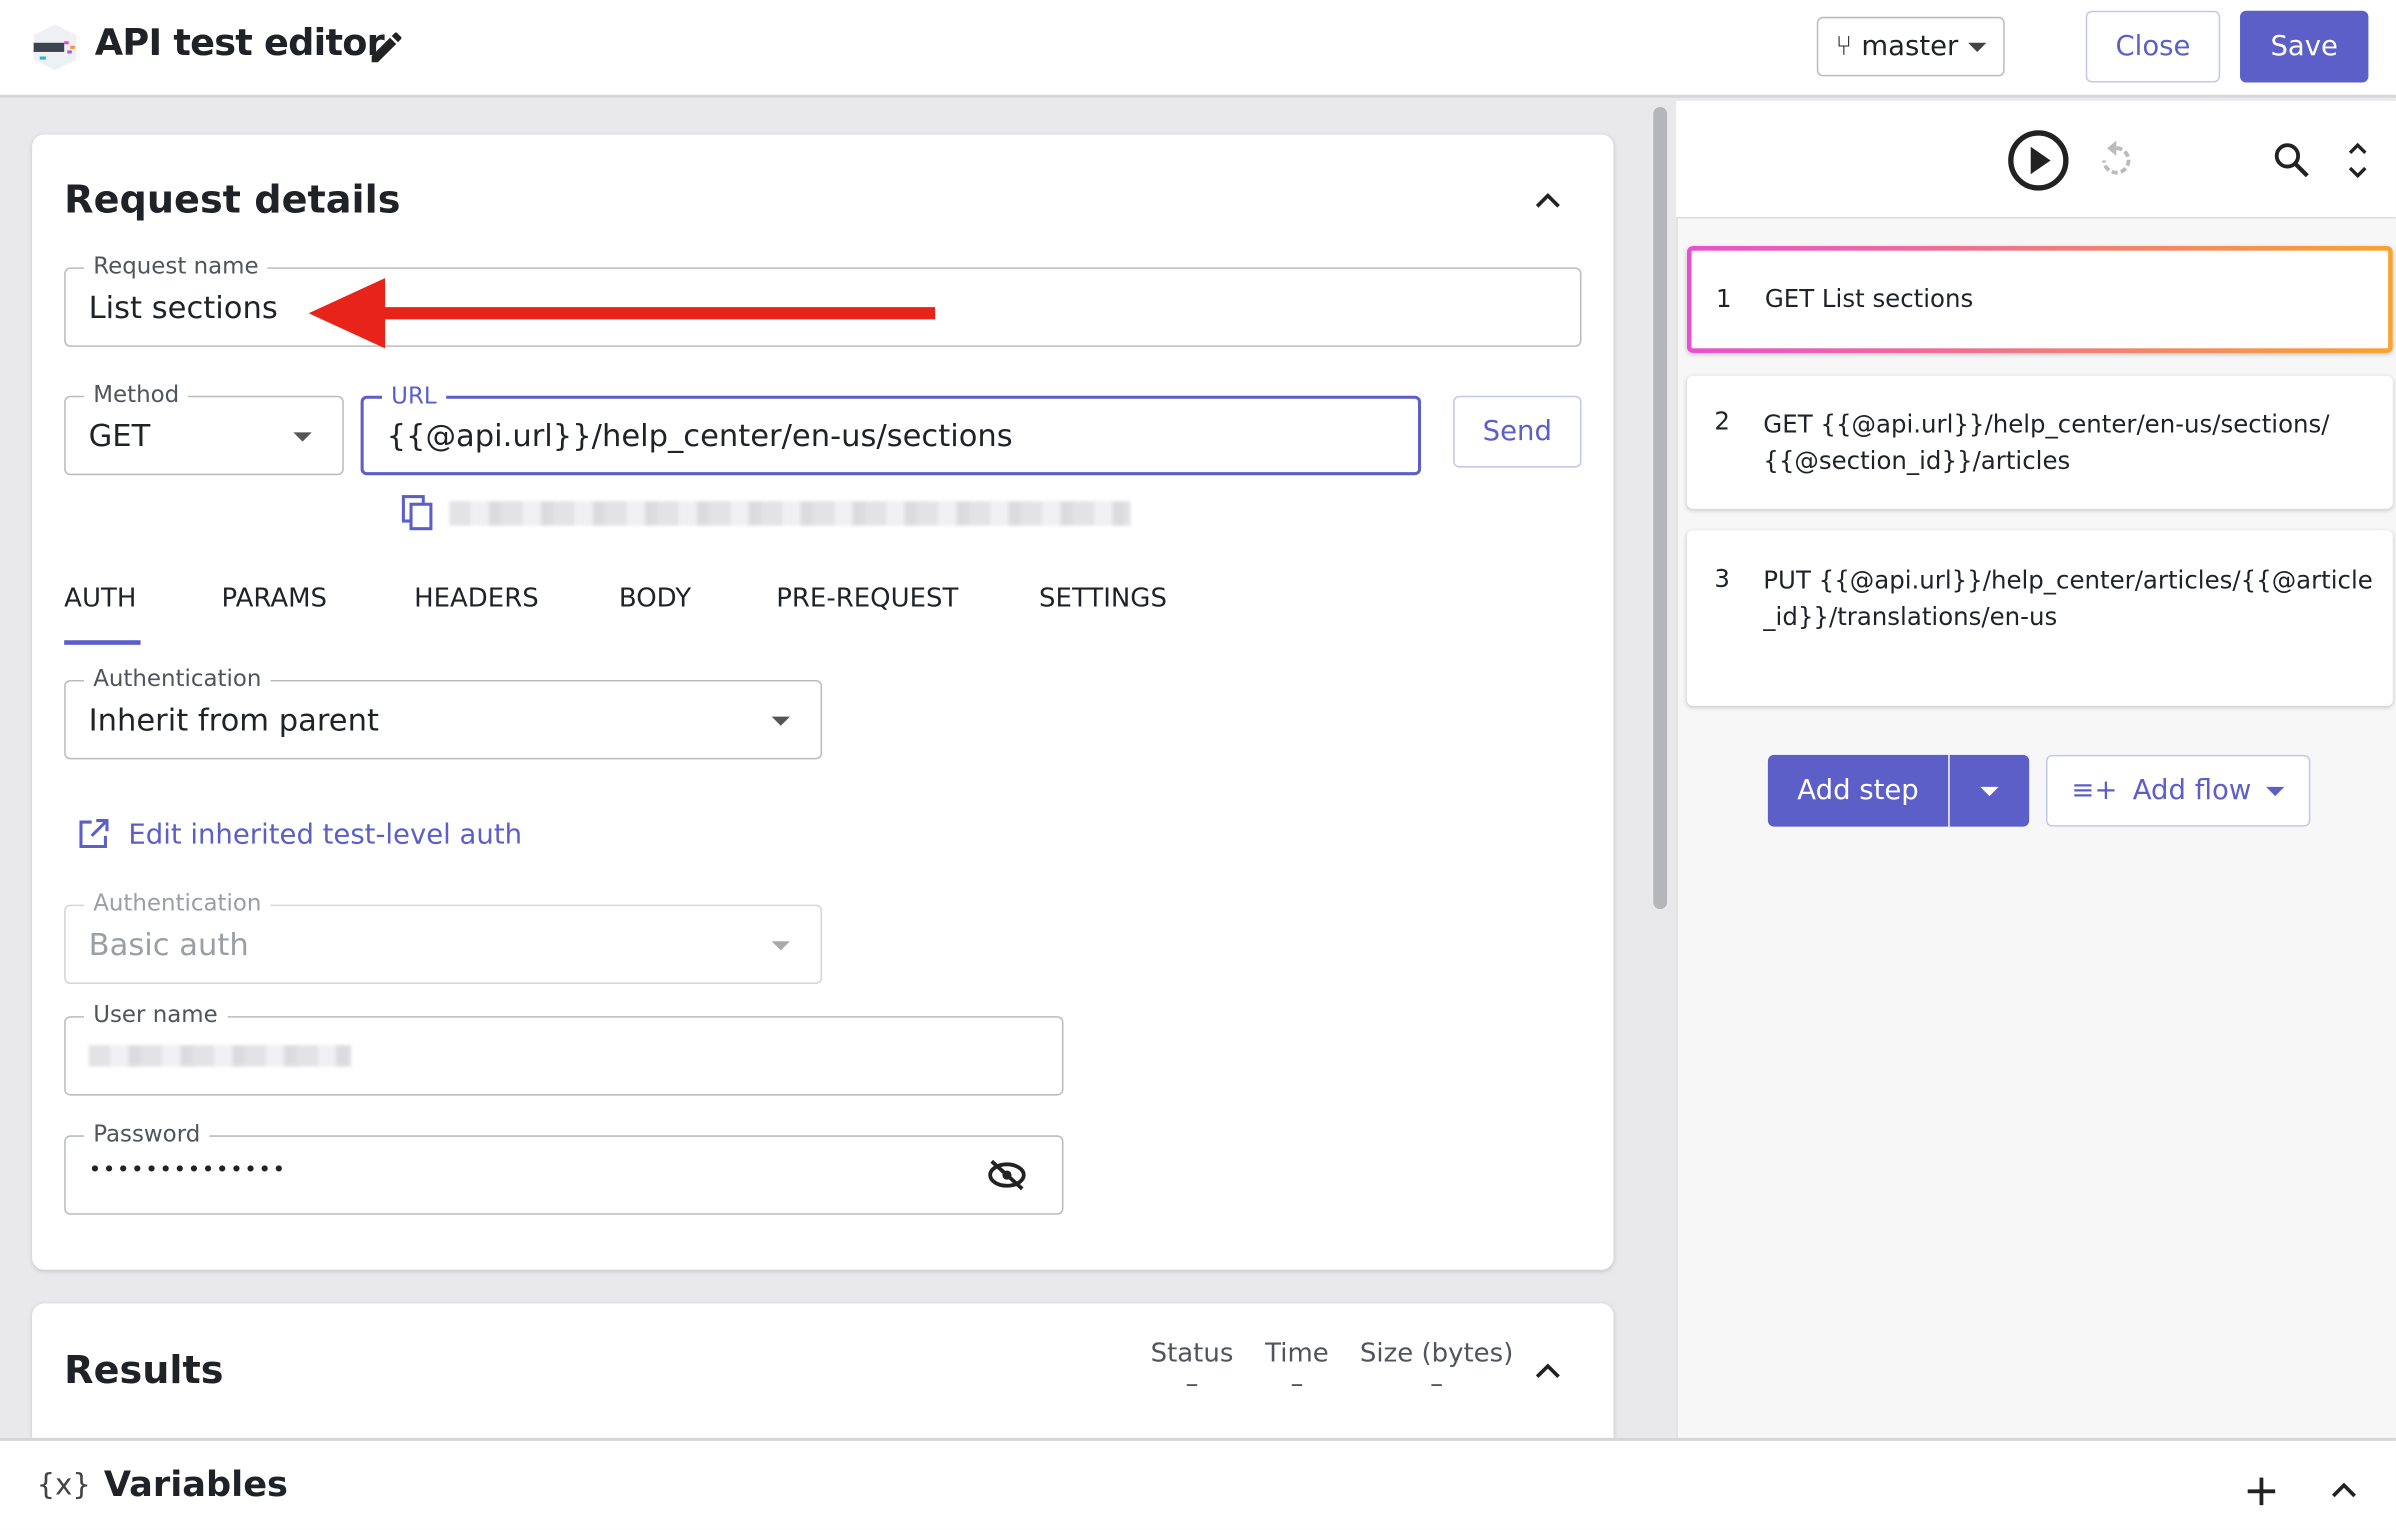 This screenshot has width=2396, height=1530. What do you see at coordinates (622, 313) in the screenshot?
I see `annotation-arrow` at bounding box center [622, 313].